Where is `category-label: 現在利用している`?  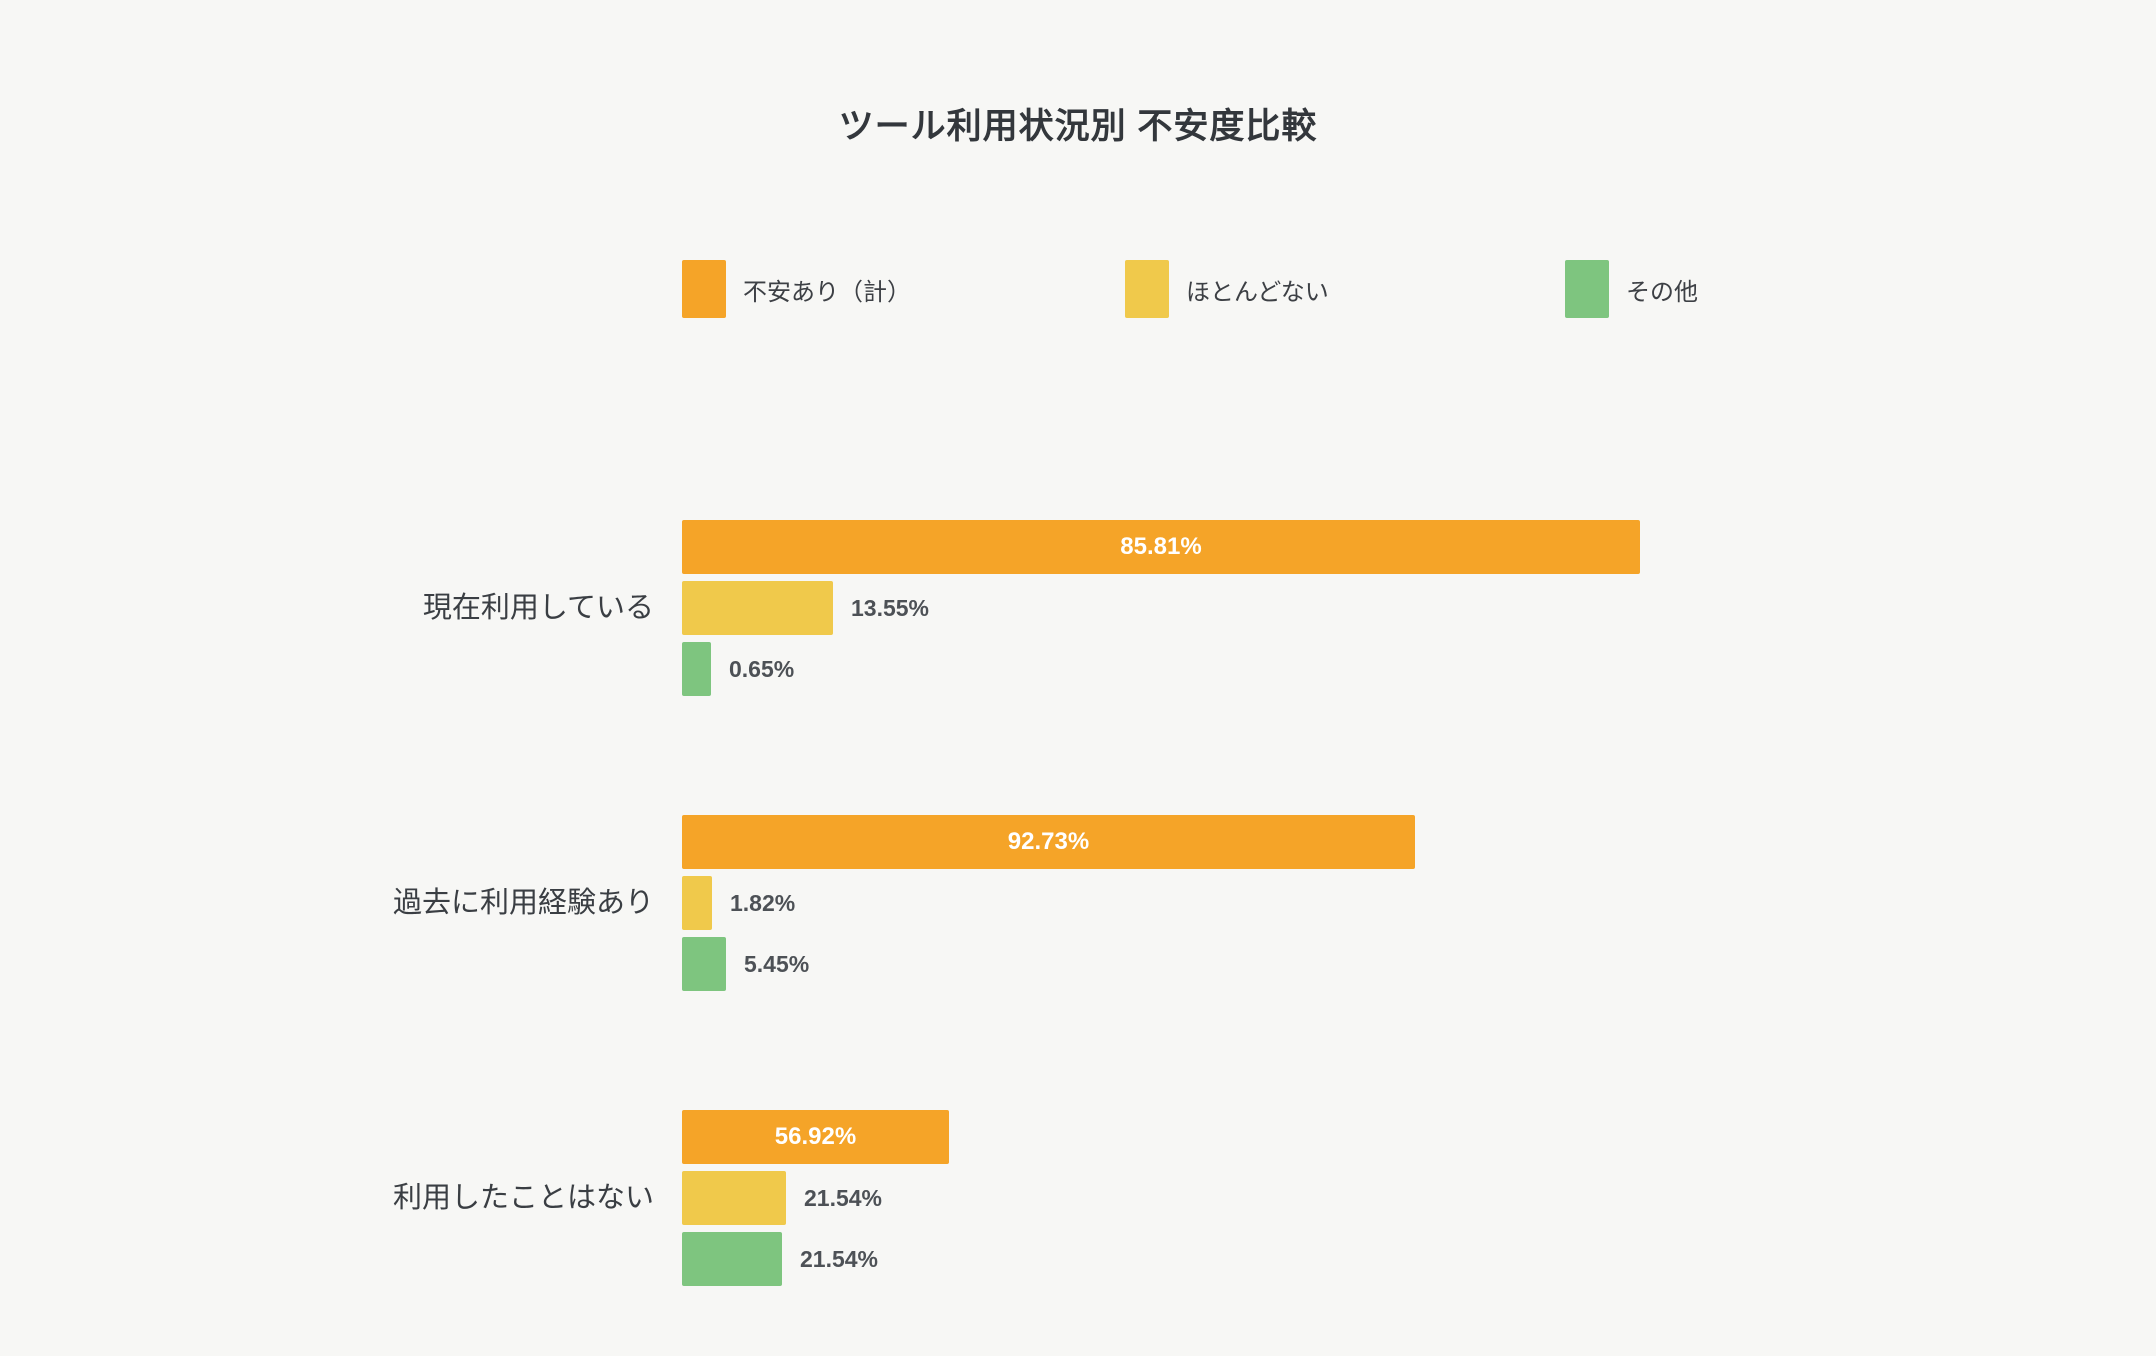
category-label: 現在利用している is located at coordinates (538, 608).